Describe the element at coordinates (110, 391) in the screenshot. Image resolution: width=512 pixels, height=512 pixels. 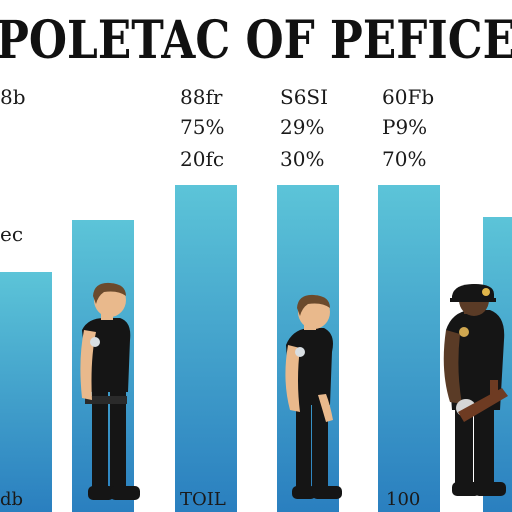
I see `officer-1-icon` at that location.